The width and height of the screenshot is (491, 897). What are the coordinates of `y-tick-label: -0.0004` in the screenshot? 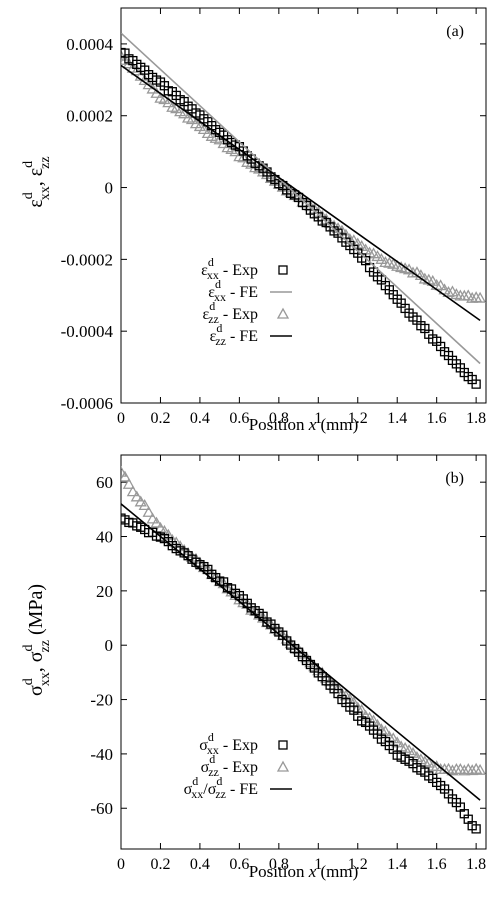 It's located at (87, 331).